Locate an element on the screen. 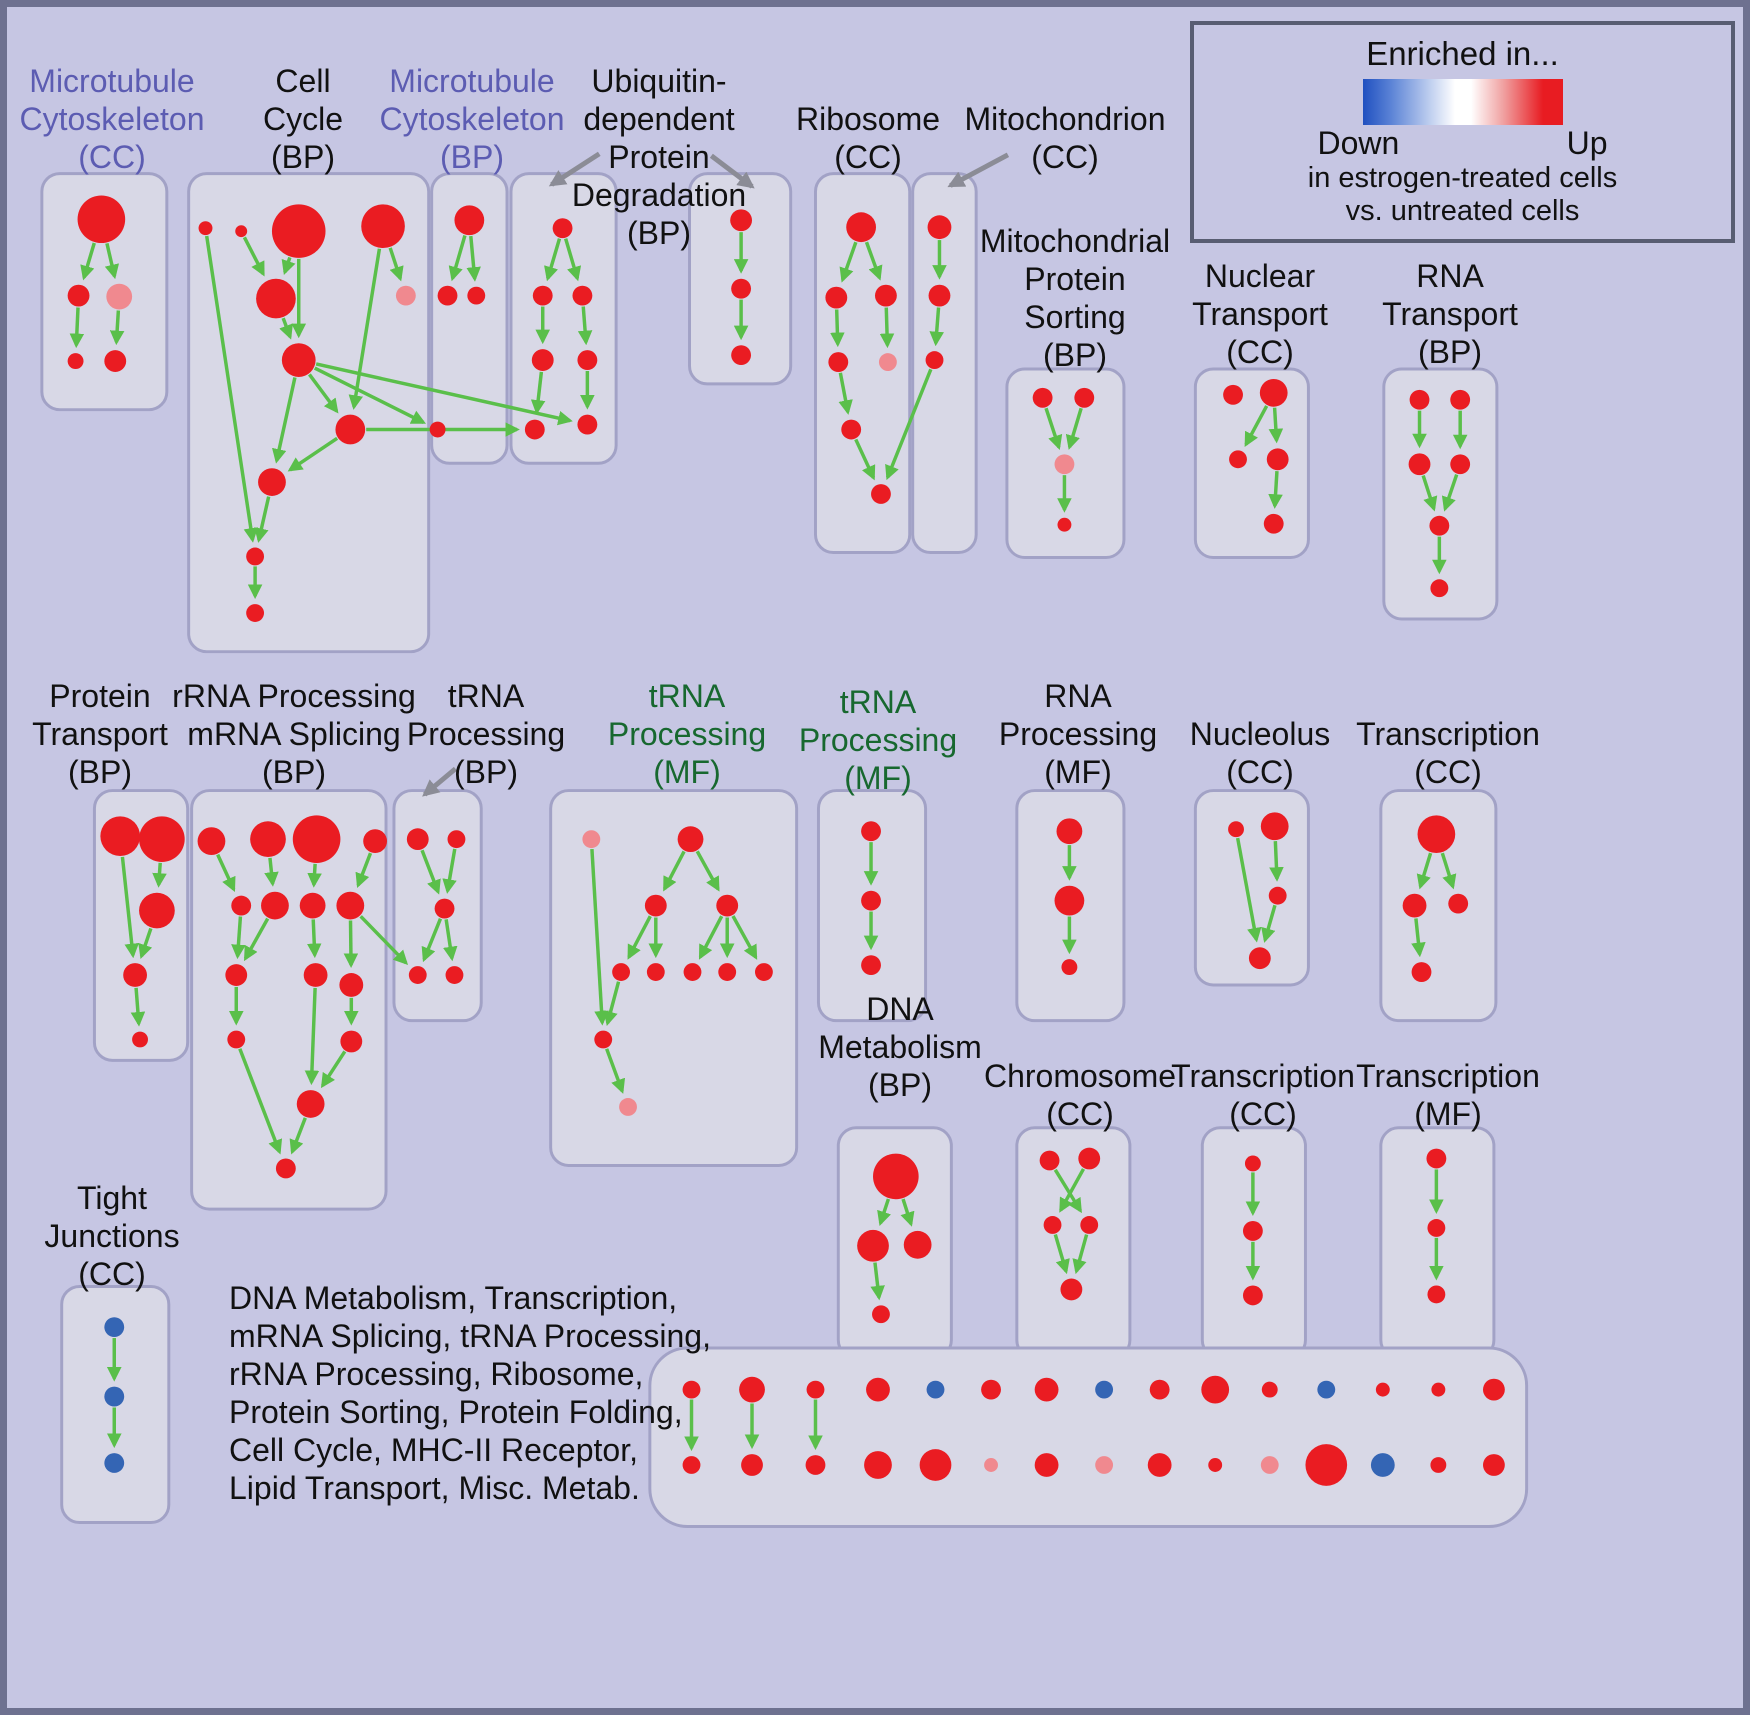 The image size is (1750, 1715). legend-gradient-bar is located at coordinates (1462, 102).